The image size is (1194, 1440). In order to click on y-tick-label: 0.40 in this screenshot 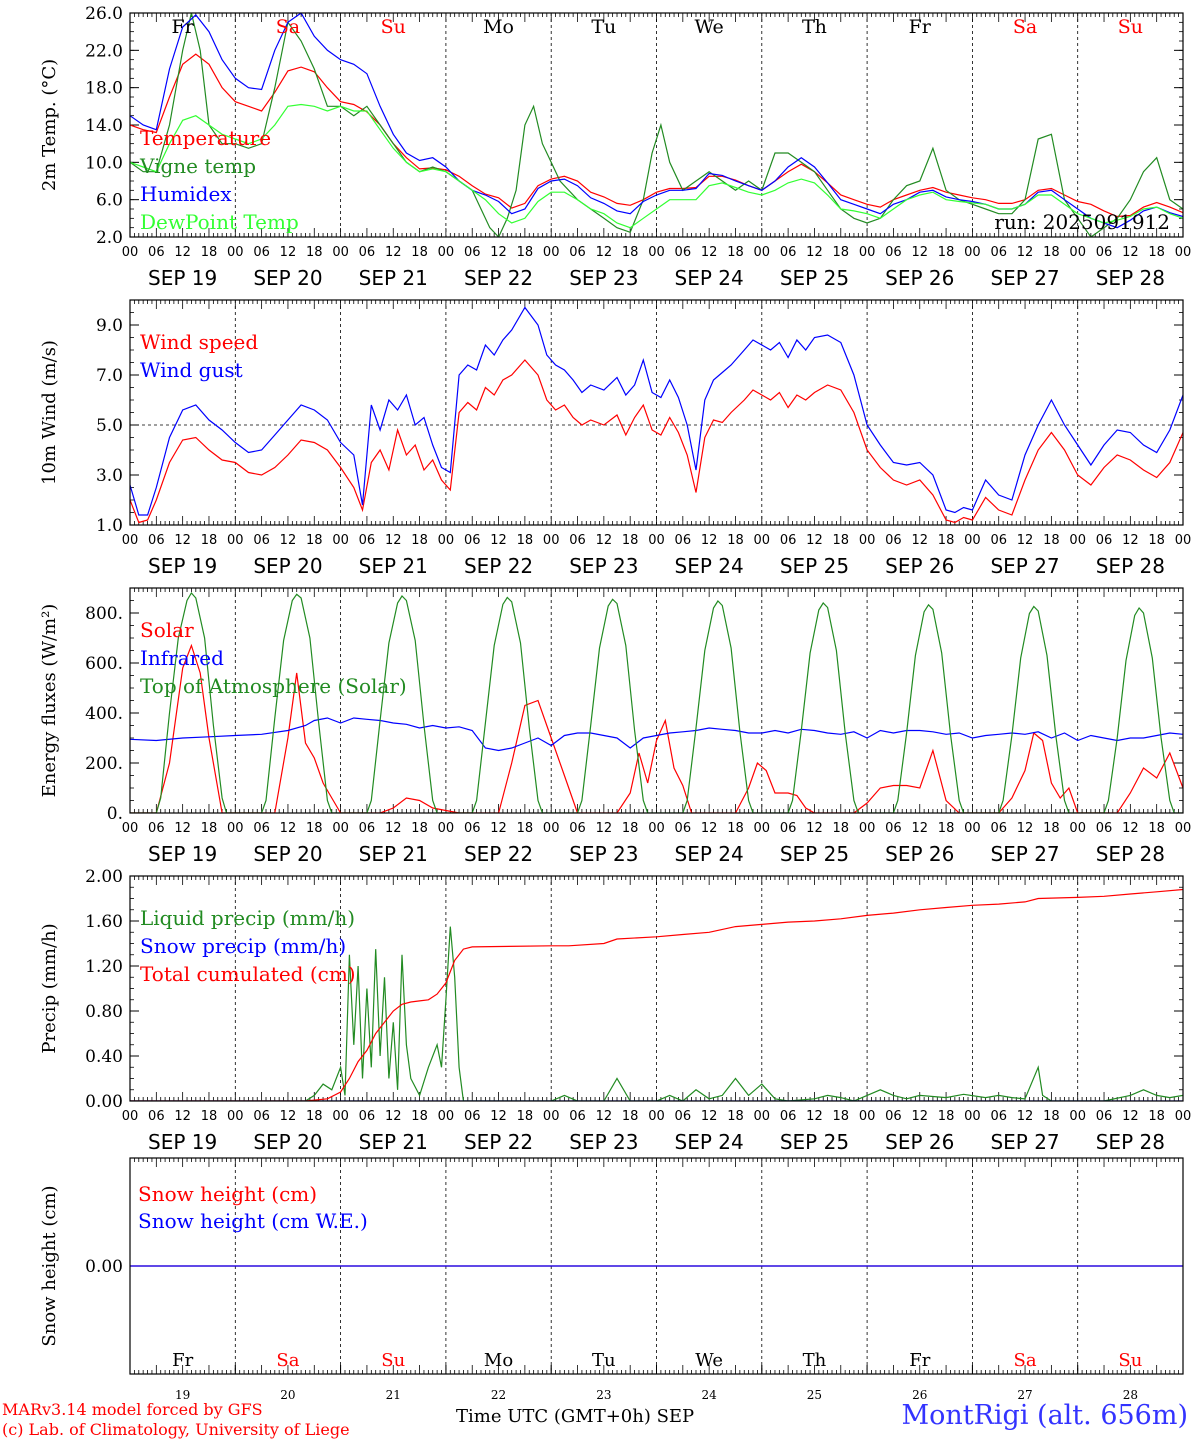, I will do `click(104, 1057)`.